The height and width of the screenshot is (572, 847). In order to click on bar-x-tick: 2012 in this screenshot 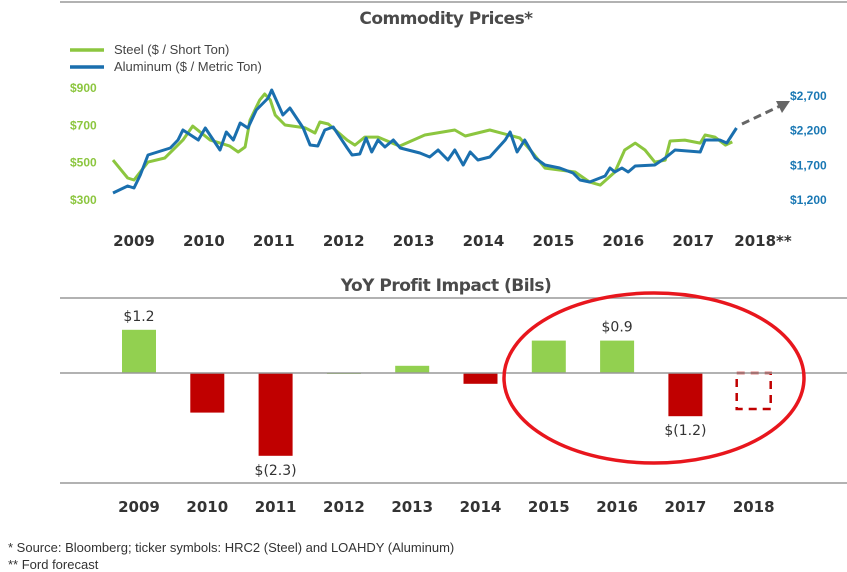, I will do `click(344, 507)`.